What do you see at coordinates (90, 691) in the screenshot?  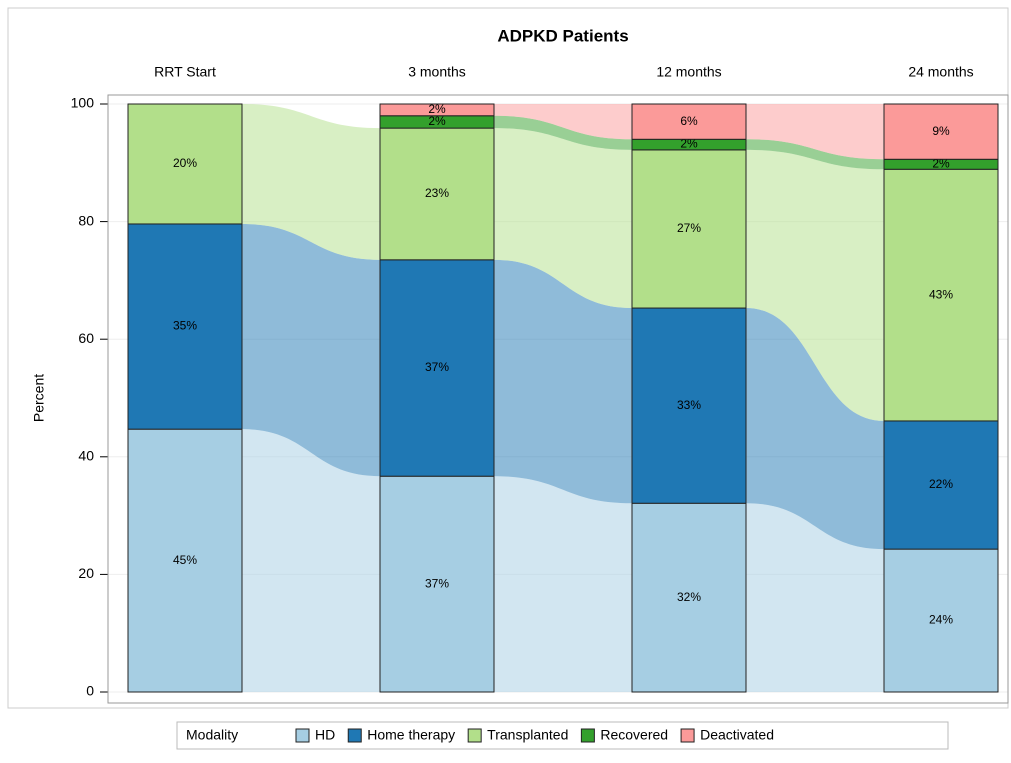 I see `y-tick-label: 0` at bounding box center [90, 691].